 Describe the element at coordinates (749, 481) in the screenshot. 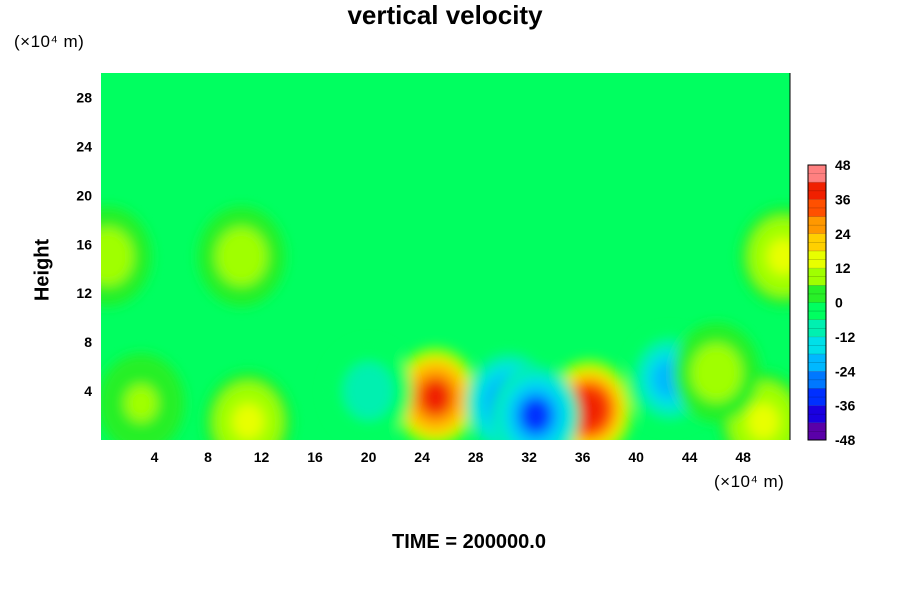

I see `x-axis-unit: (×10⁴ m)` at that location.